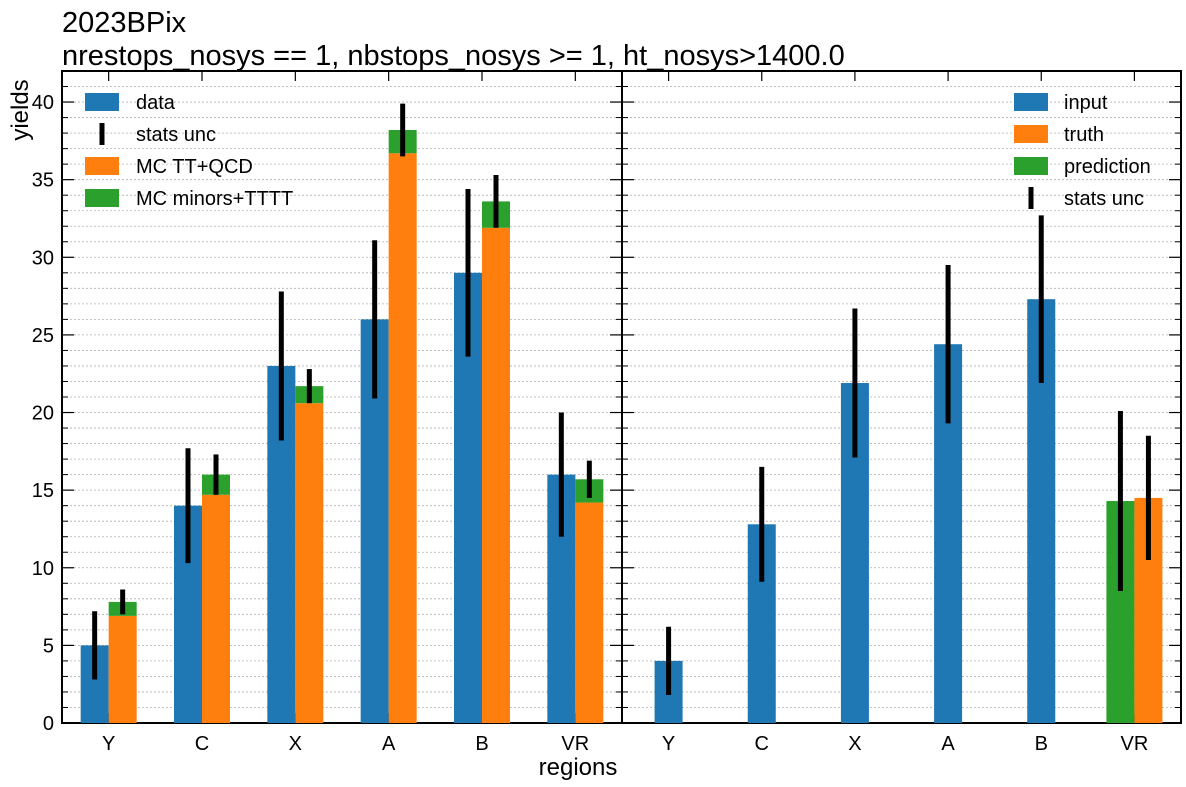  Describe the element at coordinates (43, 414) in the screenshot. I see `y-tick-label: 20` at that location.